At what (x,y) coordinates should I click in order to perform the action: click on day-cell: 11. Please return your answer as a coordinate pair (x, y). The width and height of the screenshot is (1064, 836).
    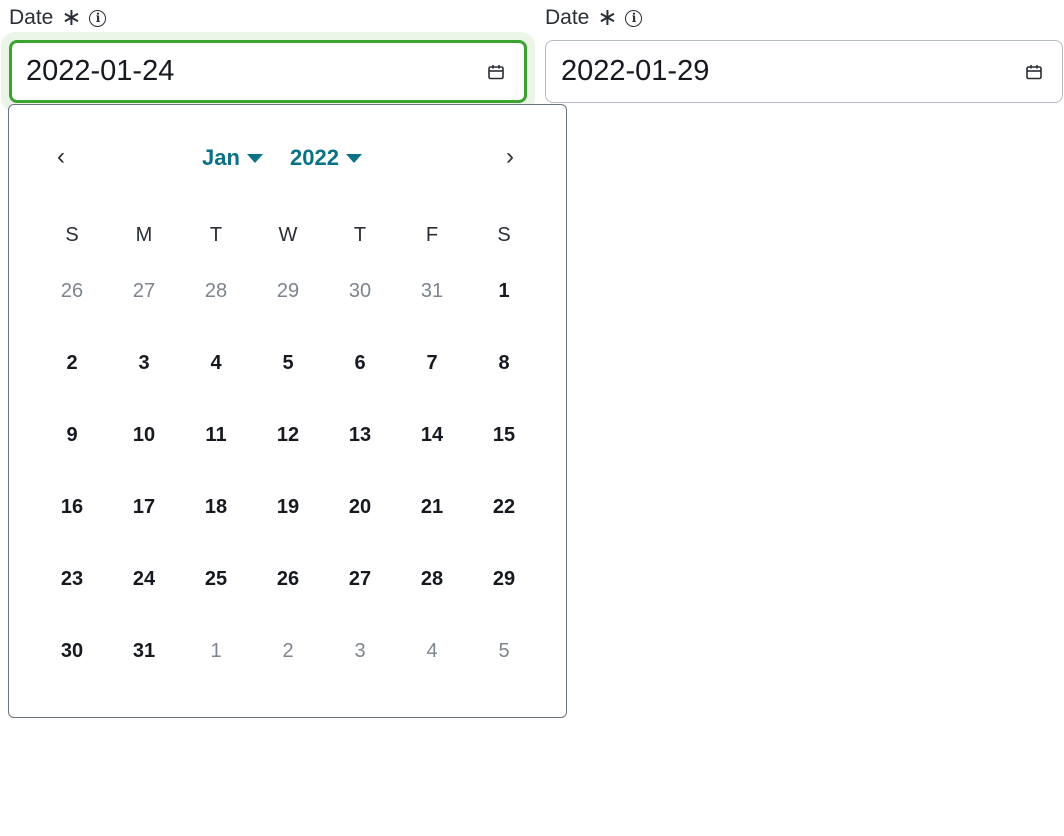
    Looking at the image, I should click on (216, 434).